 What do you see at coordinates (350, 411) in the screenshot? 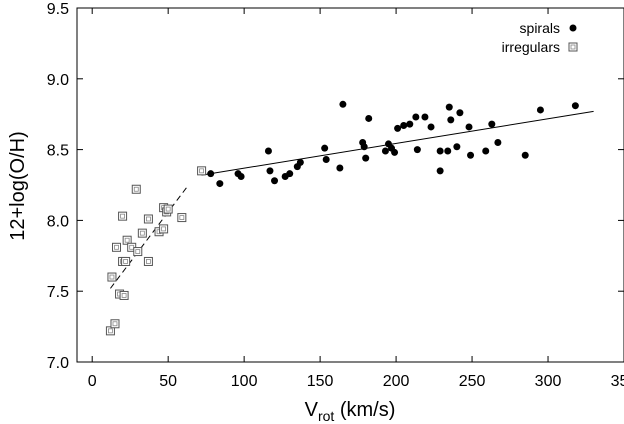
I see `x-axis-label: Vrot (km/s)` at bounding box center [350, 411].